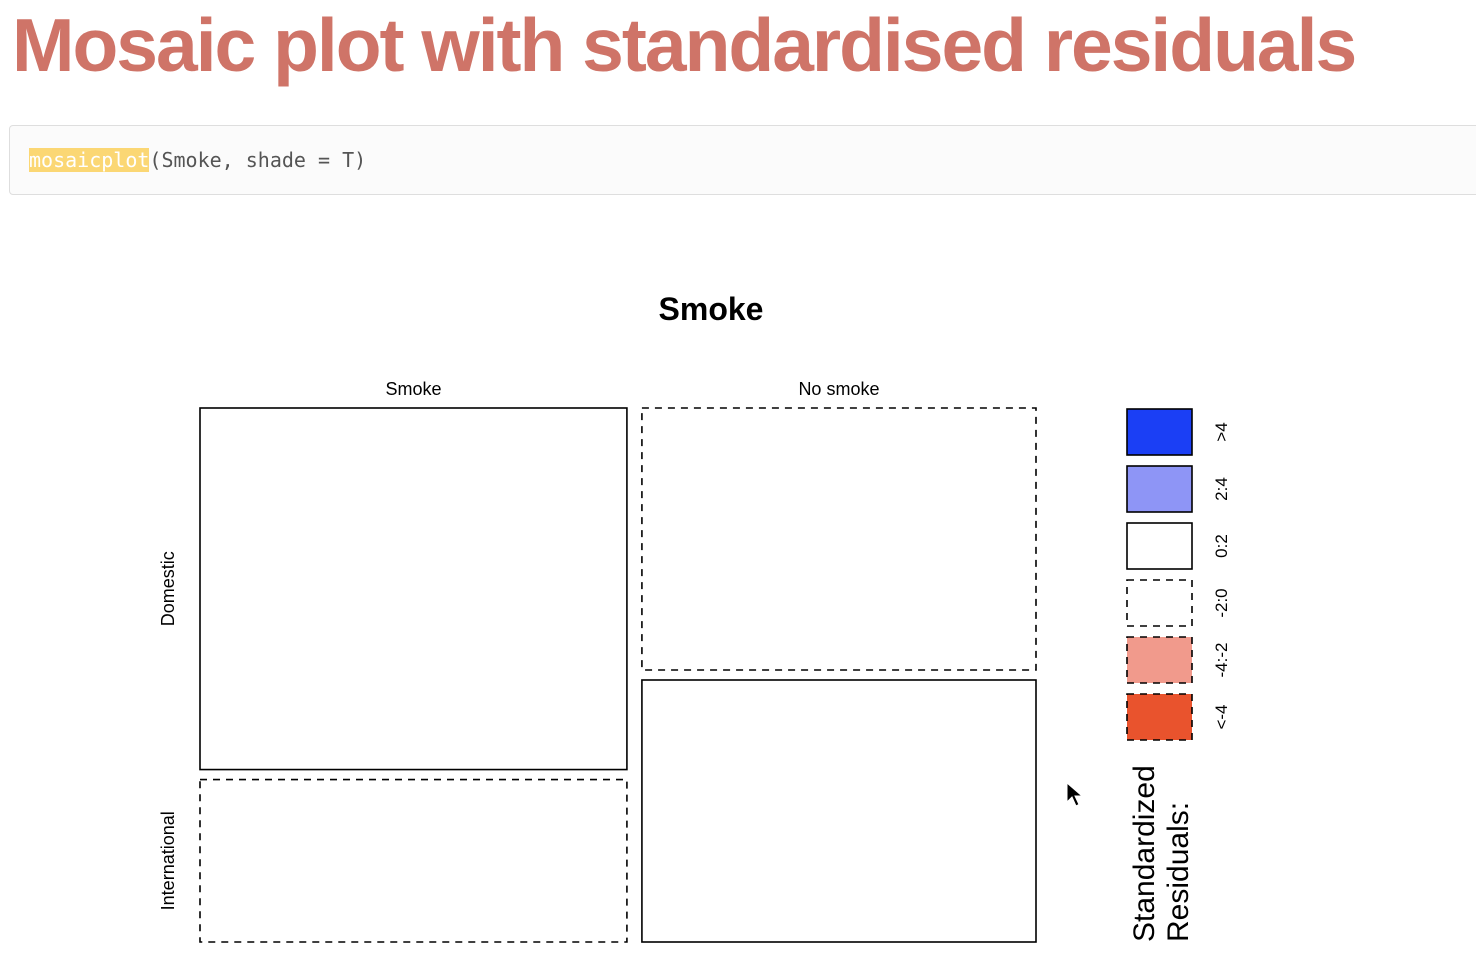 Image resolution: width=1476 pixels, height=976 pixels. I want to click on legend-title-line-1: Standardized, so click(1144, 853).